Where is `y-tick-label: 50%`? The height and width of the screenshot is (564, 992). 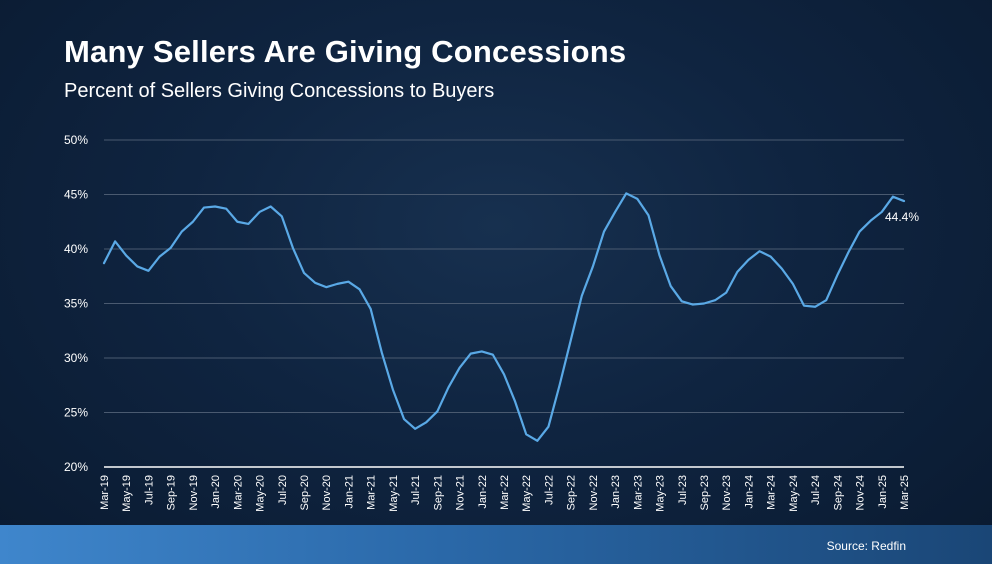
y-tick-label: 50% is located at coordinates (76, 140).